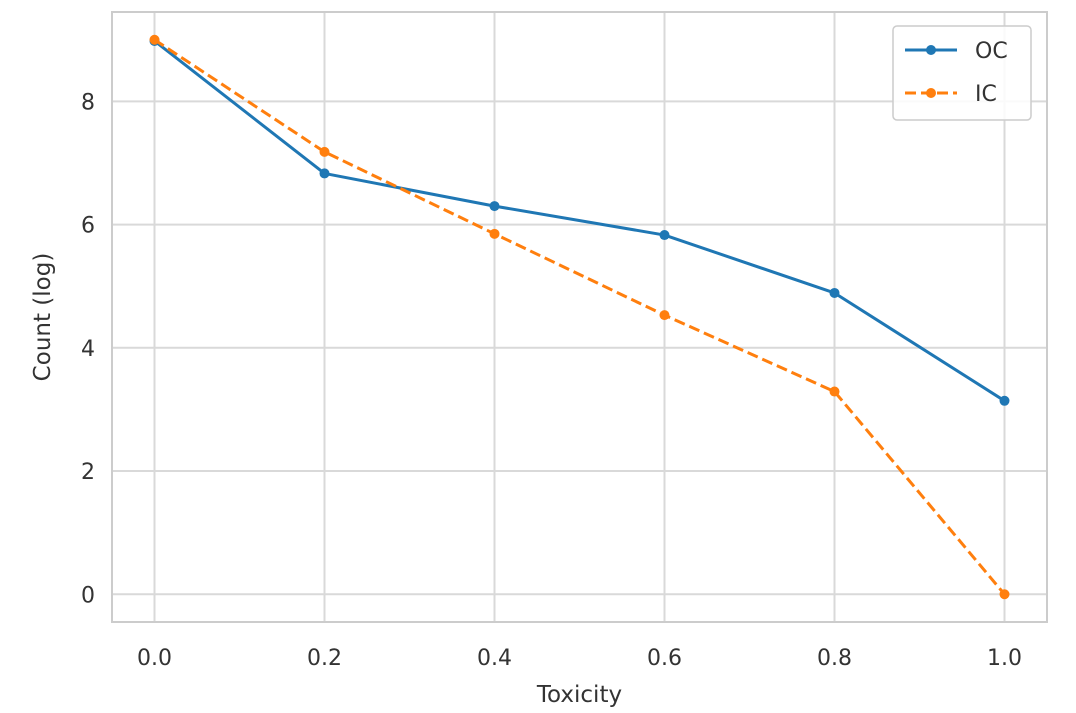  What do you see at coordinates (834, 658) in the screenshot?
I see `x-tick-label: 0.8` at bounding box center [834, 658].